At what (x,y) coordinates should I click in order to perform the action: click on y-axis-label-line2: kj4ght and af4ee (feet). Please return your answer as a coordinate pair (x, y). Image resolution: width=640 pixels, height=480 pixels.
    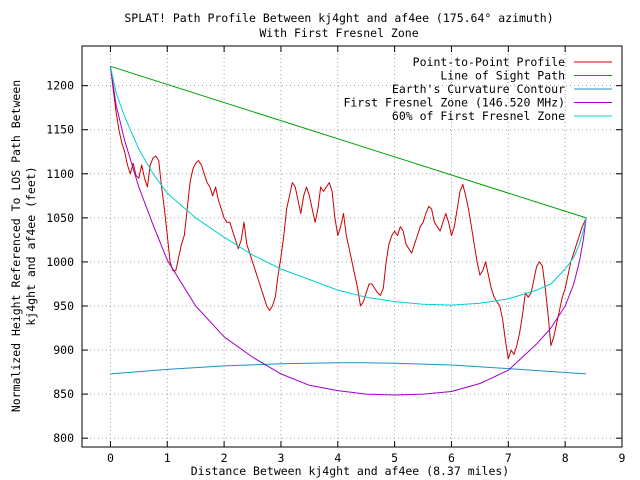
    Looking at the image, I should click on (31, 245).